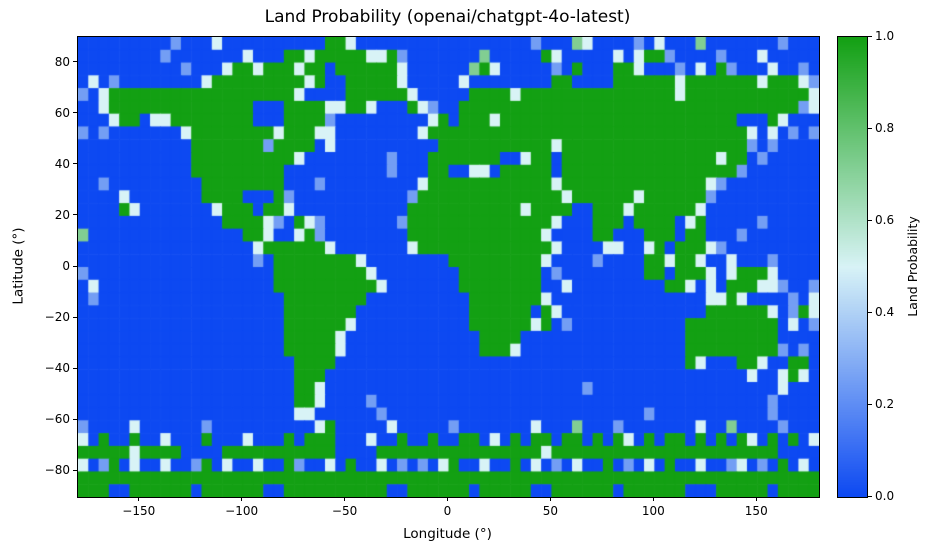  I want to click on y-tick-label: 40, so click(62, 163).